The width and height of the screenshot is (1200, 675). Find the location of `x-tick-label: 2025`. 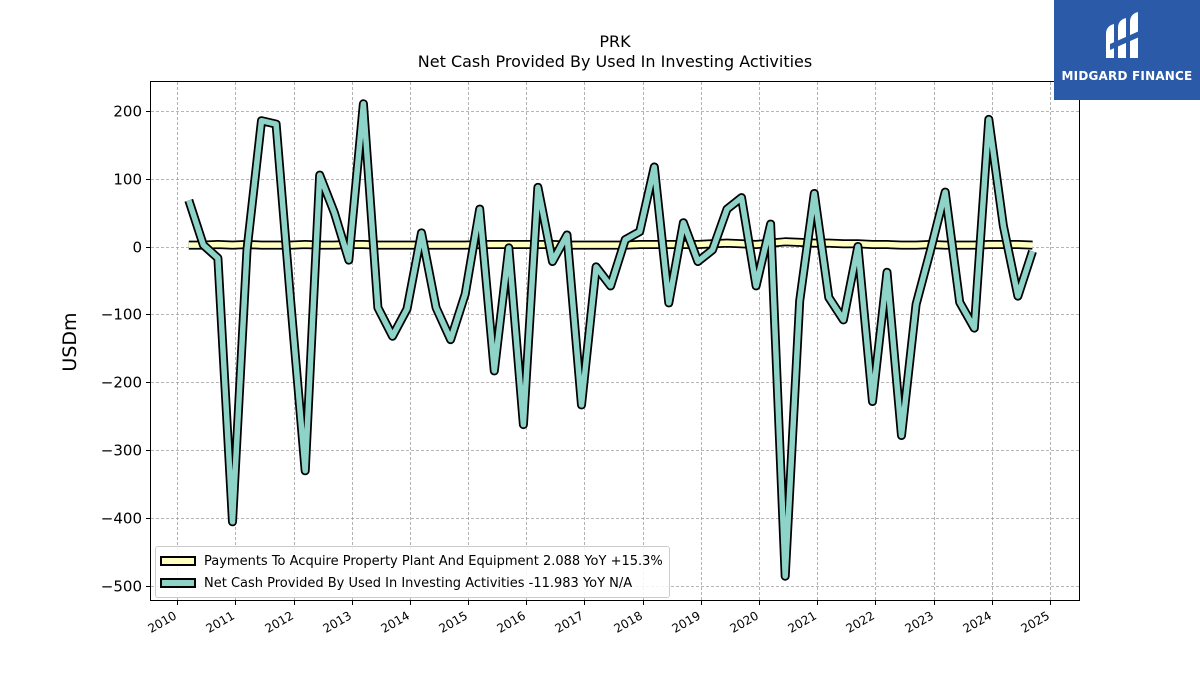

x-tick-label: 2025 is located at coordinates (1035, 621).